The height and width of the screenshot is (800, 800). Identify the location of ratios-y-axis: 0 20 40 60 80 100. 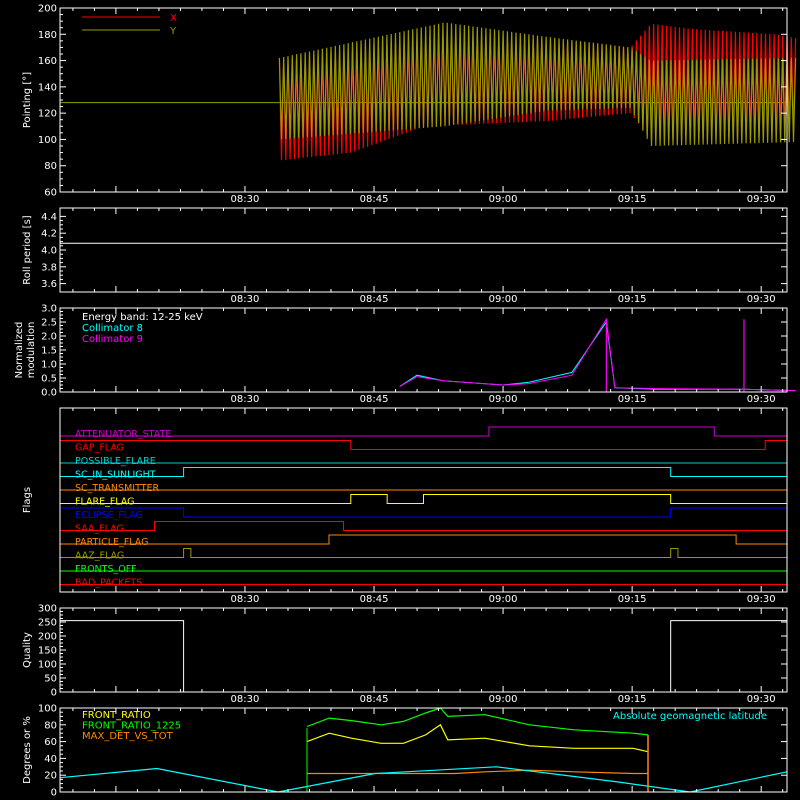
(412, 751).